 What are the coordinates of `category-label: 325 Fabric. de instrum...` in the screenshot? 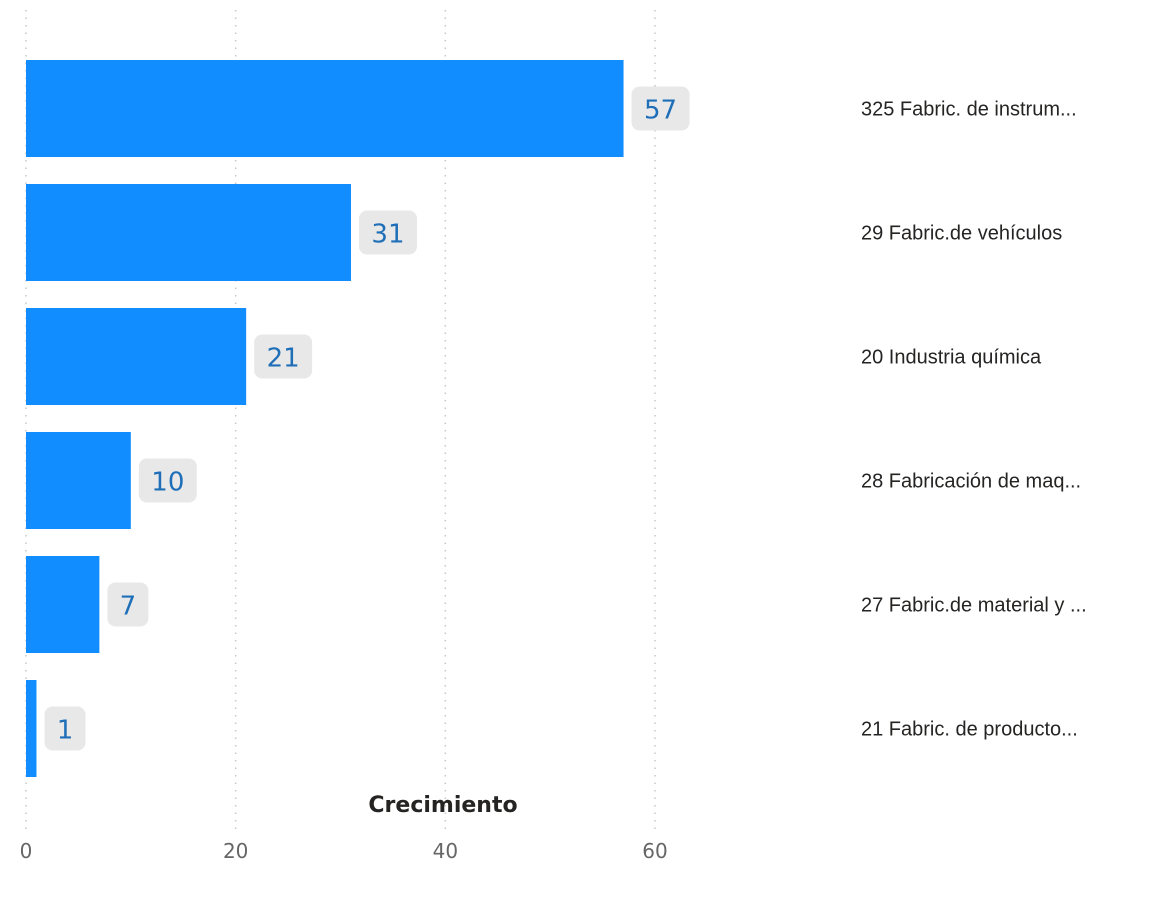 It's located at (969, 110).